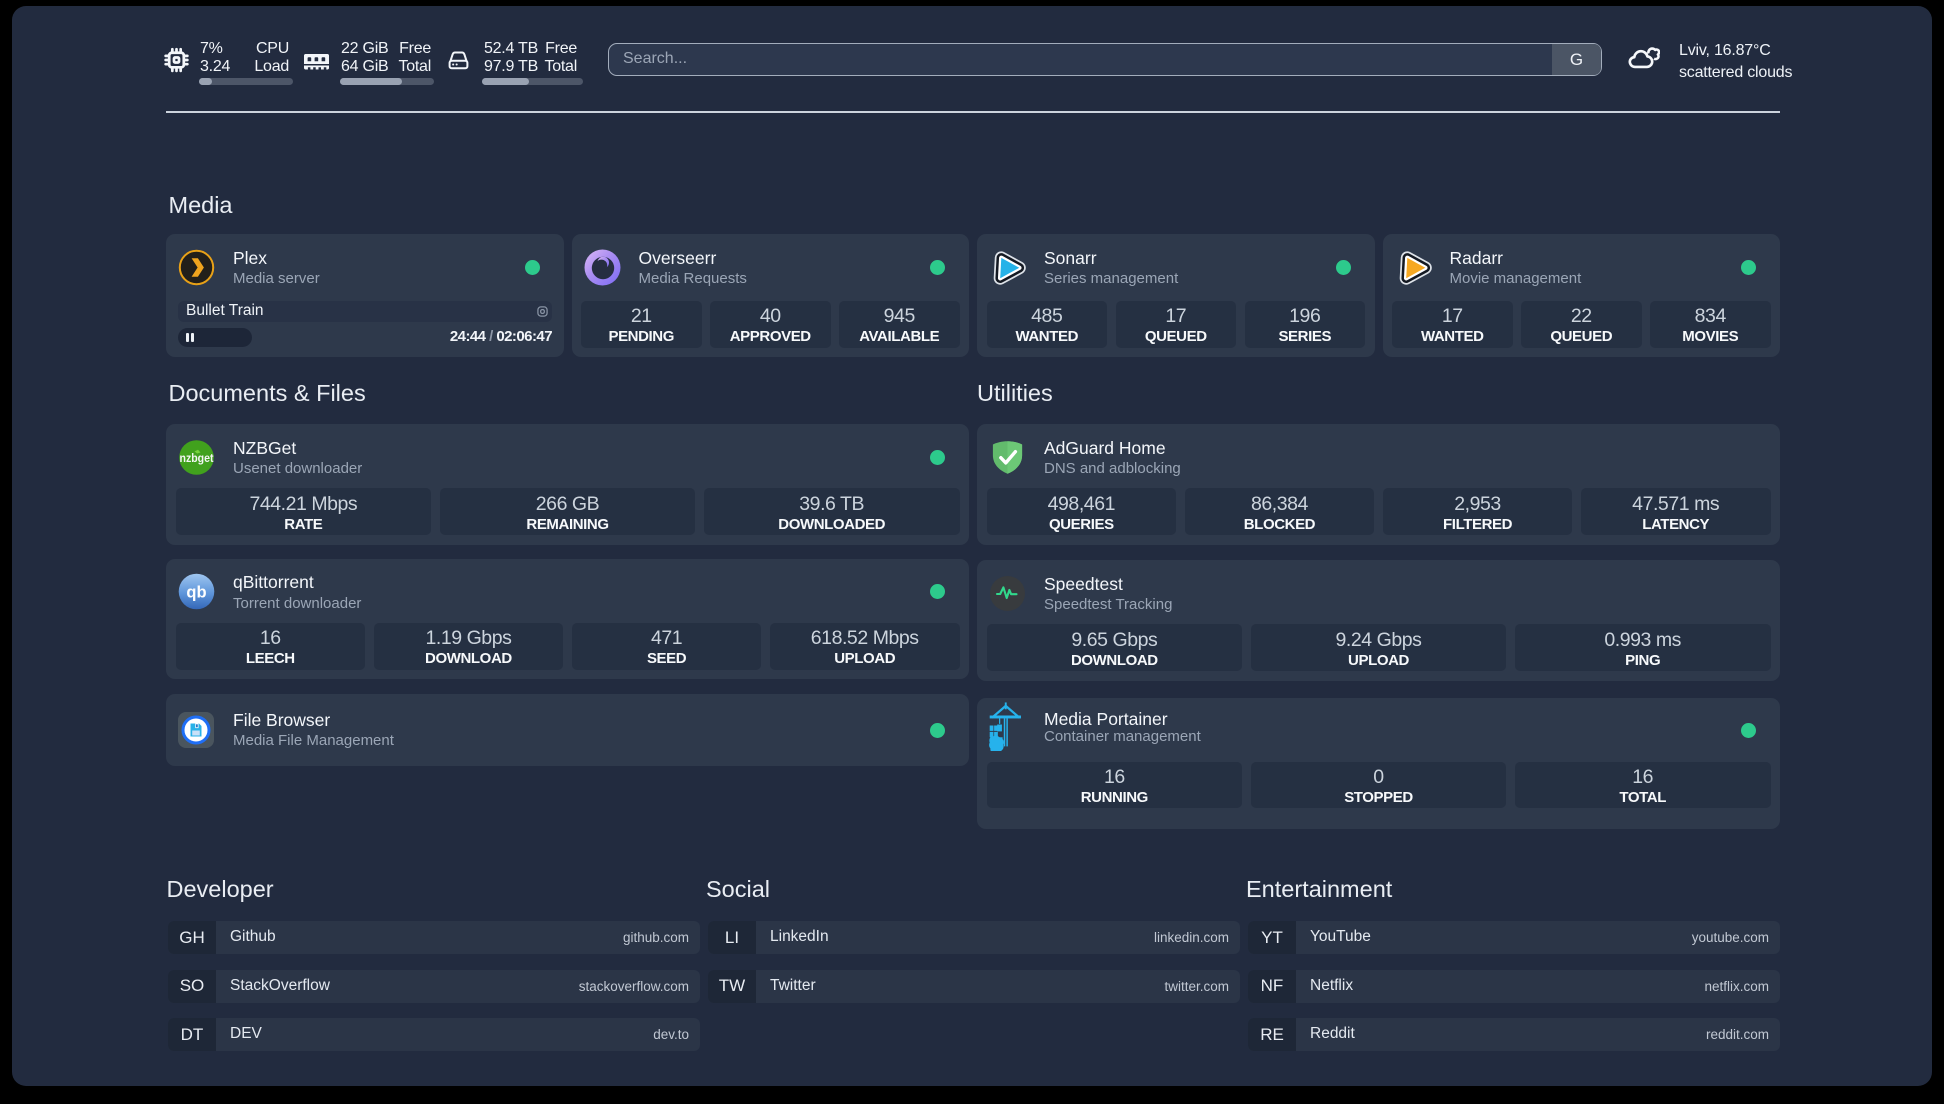 The width and height of the screenshot is (1944, 1104). I want to click on svg-text: nzbget, so click(197, 458).